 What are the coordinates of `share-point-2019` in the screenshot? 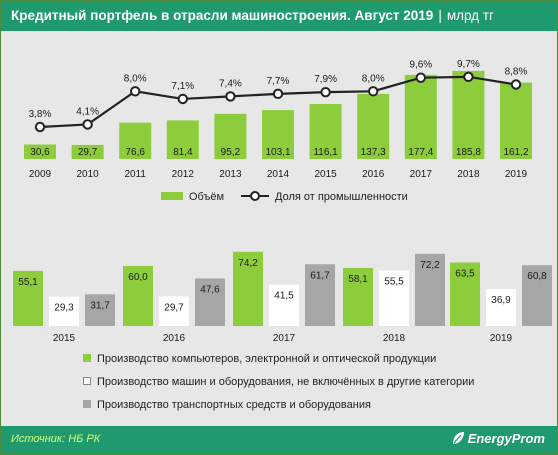 It's located at (516, 84).